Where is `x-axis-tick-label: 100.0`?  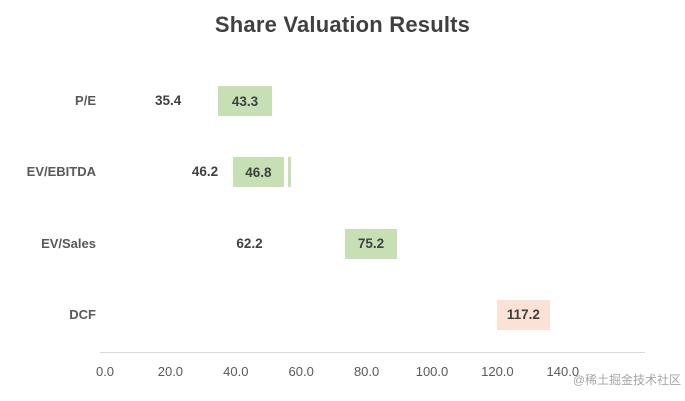 x-axis-tick-label: 100.0 is located at coordinates (432, 371).